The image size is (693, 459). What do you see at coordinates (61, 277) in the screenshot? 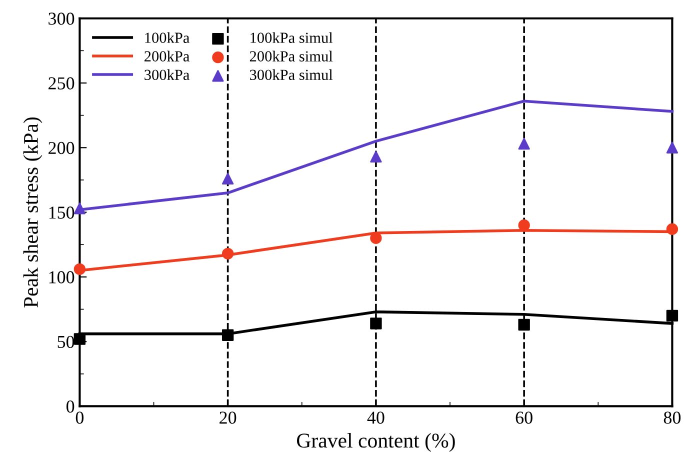
I see `y-tick-label: 100` at bounding box center [61, 277].